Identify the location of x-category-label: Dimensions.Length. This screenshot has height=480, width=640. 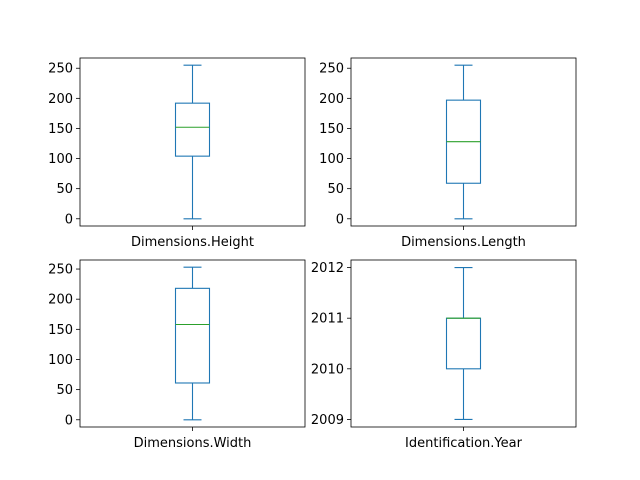
(463, 242).